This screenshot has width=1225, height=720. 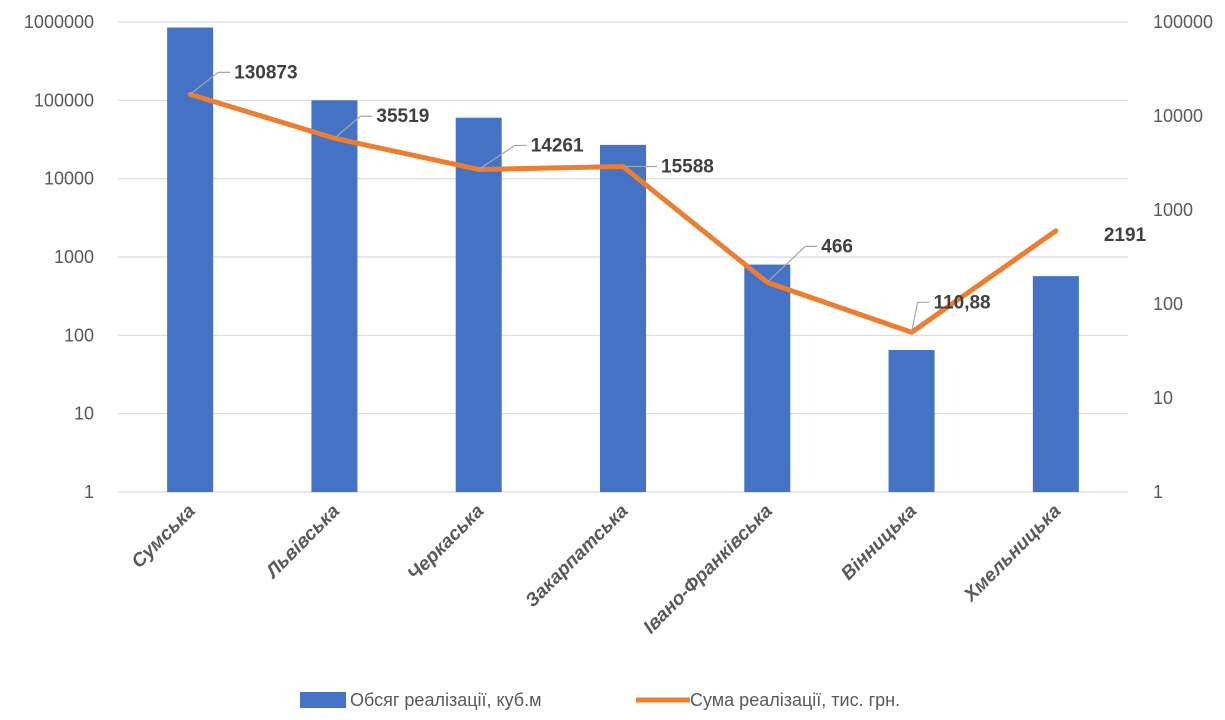 What do you see at coordinates (837, 246) in the screenshot?
I see `data-label: 466` at bounding box center [837, 246].